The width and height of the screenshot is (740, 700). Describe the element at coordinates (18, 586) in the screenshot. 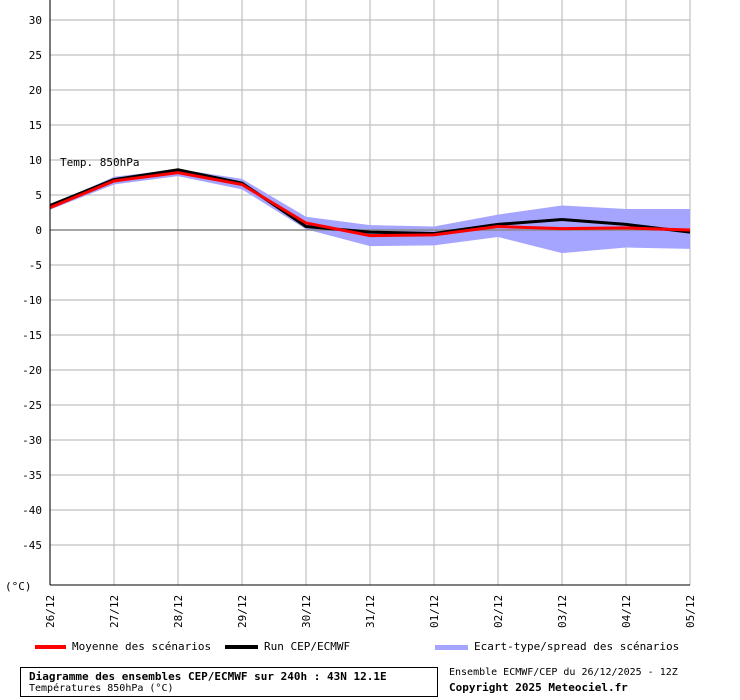

I see `y-unit-label: (°C)` at that location.